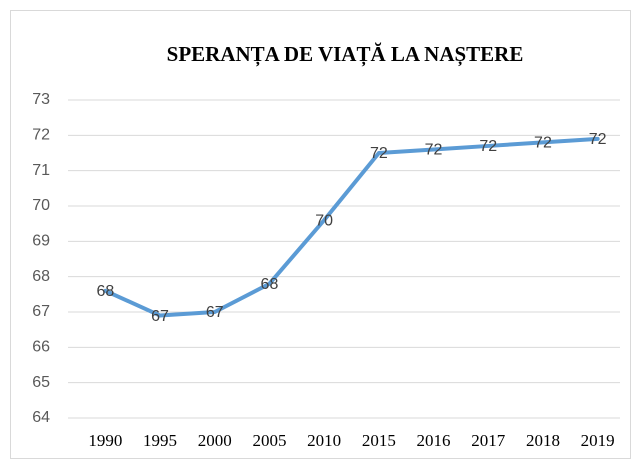 This screenshot has height=469, width=641. What do you see at coordinates (324, 440) in the screenshot?
I see `x-tick-label: 2010` at bounding box center [324, 440].